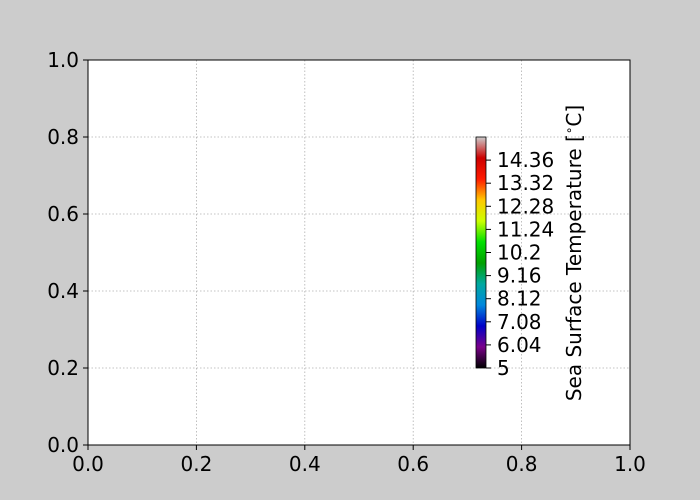 Image resolution: width=700 pixels, height=500 pixels. Describe the element at coordinates (503, 368) in the screenshot. I see `colorbar-tick-label: 5` at that location.